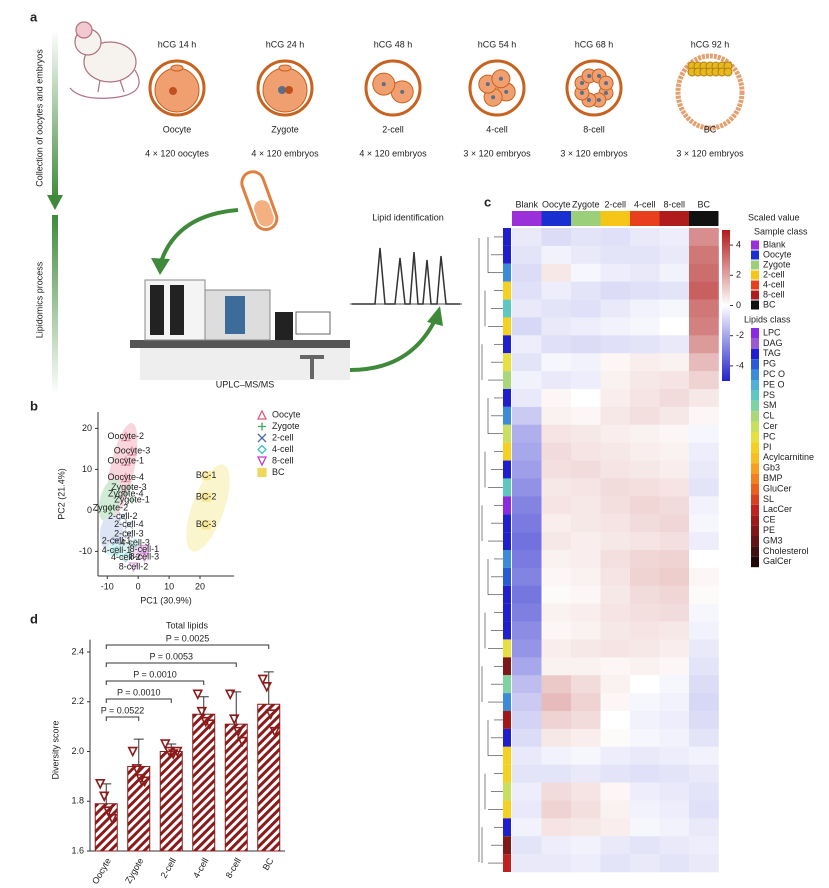 This screenshot has height=888, width=829. What do you see at coordinates (117, 550) in the screenshot?
I see `point-label: 4-cell-1` at bounding box center [117, 550].